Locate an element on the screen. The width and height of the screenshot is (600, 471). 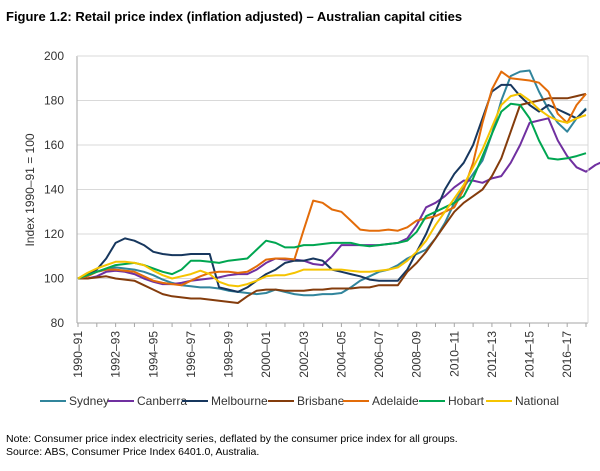
x-tick-label: 2008–09 is located at coordinates (417, 354).